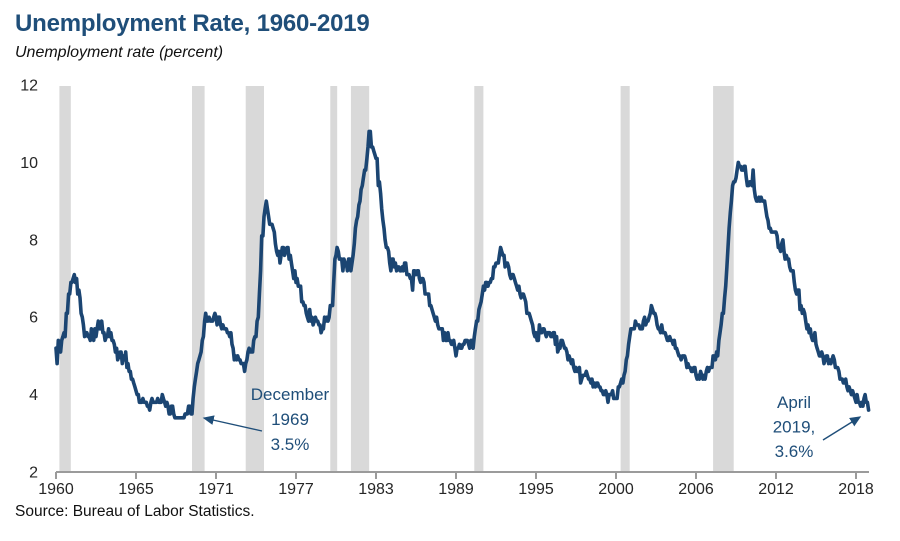 Image resolution: width=900 pixels, height=541 pixels. Describe the element at coordinates (216, 489) in the screenshot. I see `x-tick-label: 1971` at that location.